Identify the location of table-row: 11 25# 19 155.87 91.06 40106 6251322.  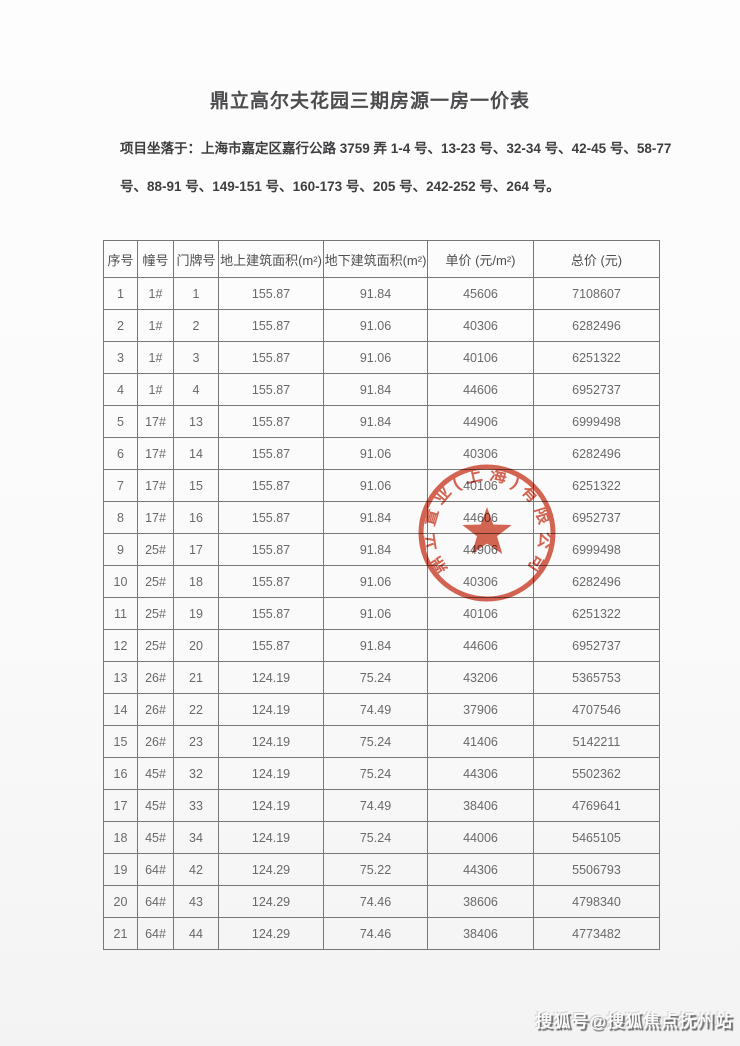
(381, 613).